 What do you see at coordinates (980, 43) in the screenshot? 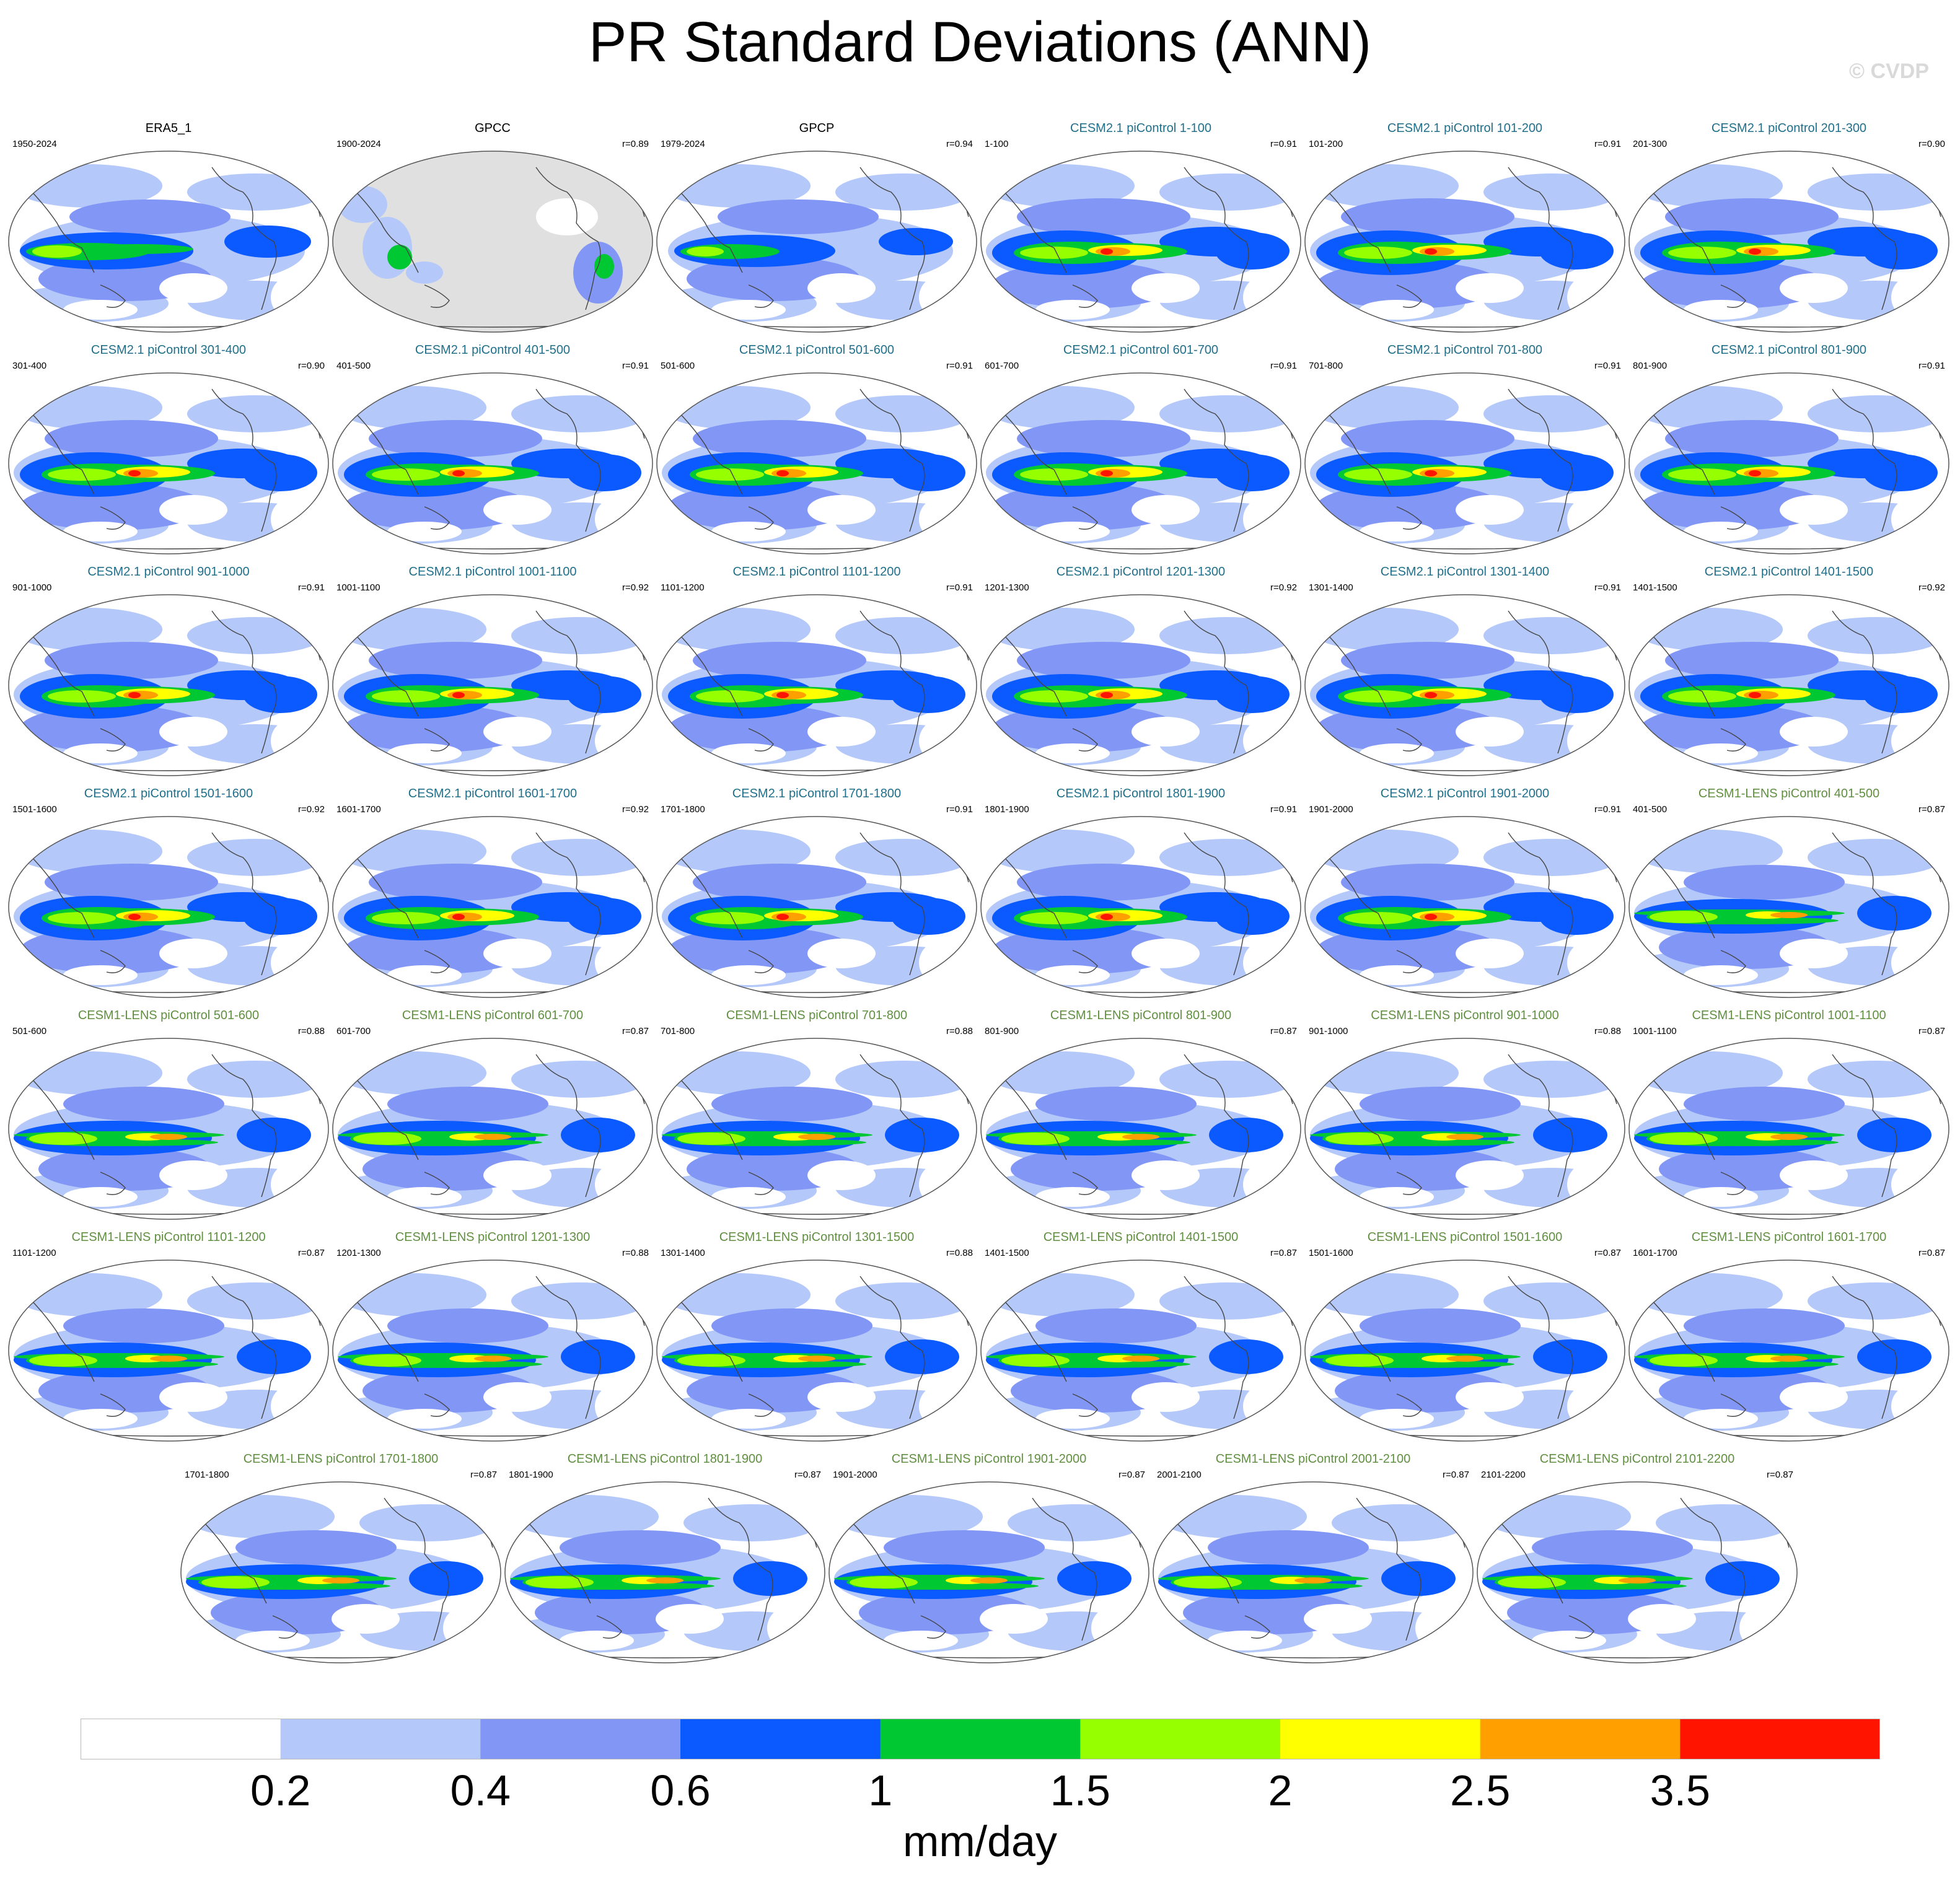
I see `figure-title: PR Standard Deviations (ANN)` at bounding box center [980, 43].